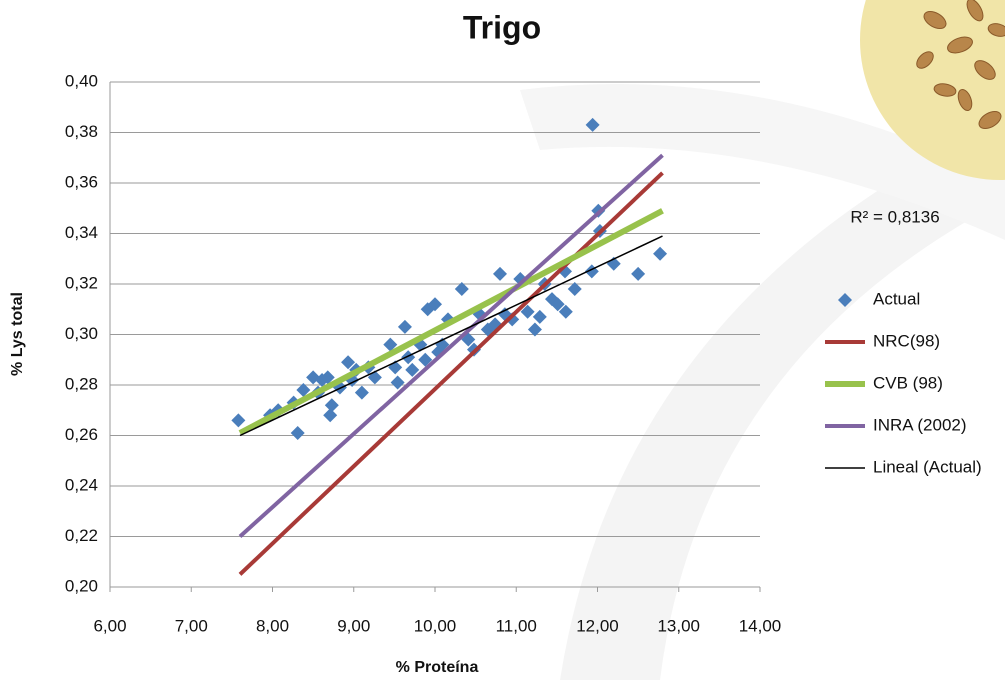  I want to click on y-tick-label: 0,26, so click(81, 434).